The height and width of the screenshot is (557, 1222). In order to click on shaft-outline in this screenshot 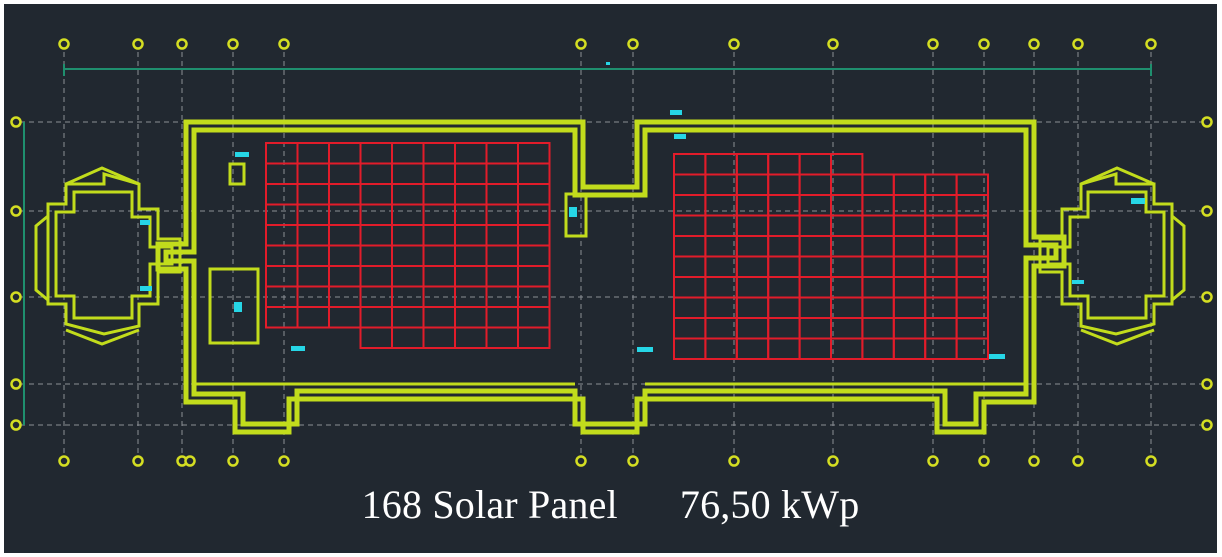, I will do `click(576, 215)`.